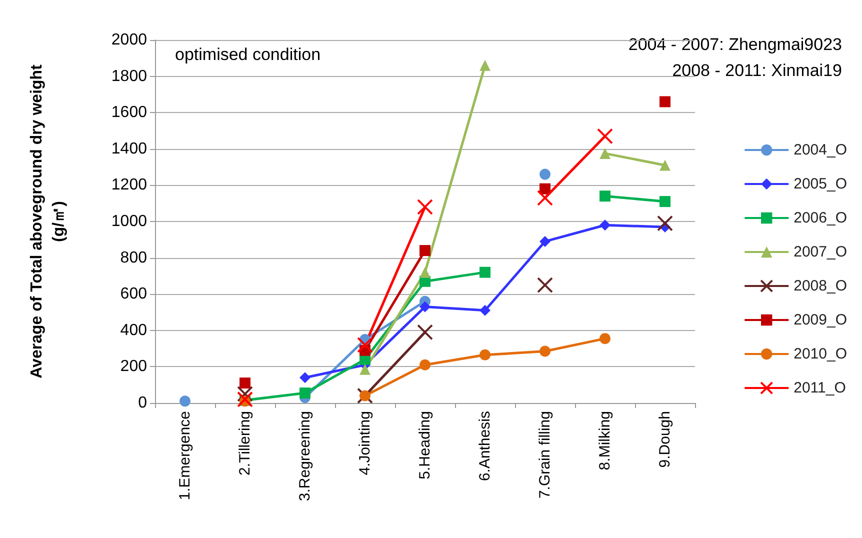 This screenshot has width=862, height=538. What do you see at coordinates (605, 440) in the screenshot?
I see `x-tick-label: 8.Milking` at bounding box center [605, 440].